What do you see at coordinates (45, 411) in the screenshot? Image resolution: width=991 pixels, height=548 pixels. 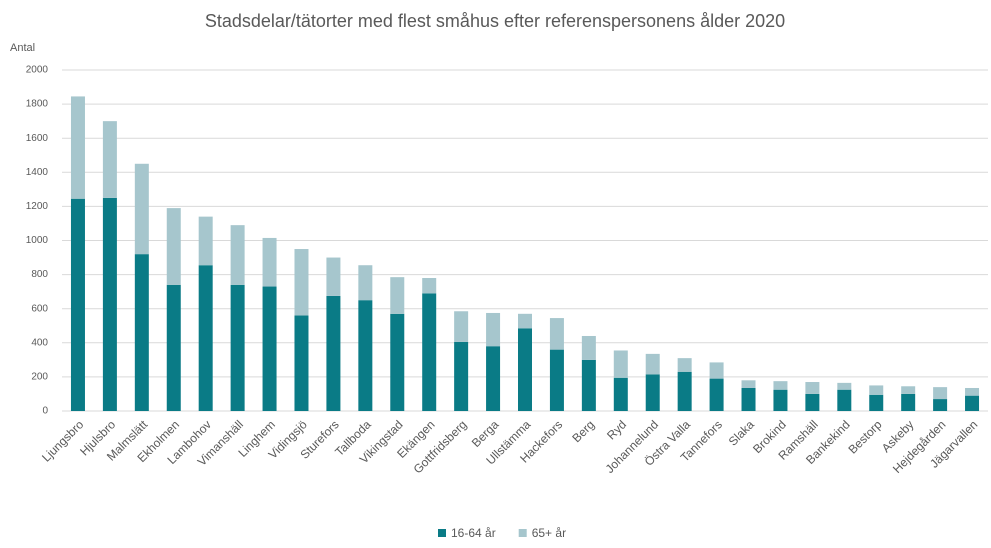 I see `y-tick-label: 0` at bounding box center [45, 411].